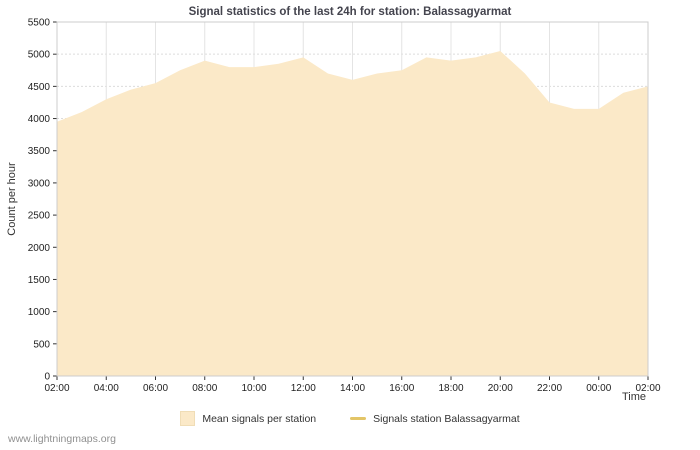 Image resolution: width=700 pixels, height=450 pixels. I want to click on svg-text: 04:00, so click(106, 388).